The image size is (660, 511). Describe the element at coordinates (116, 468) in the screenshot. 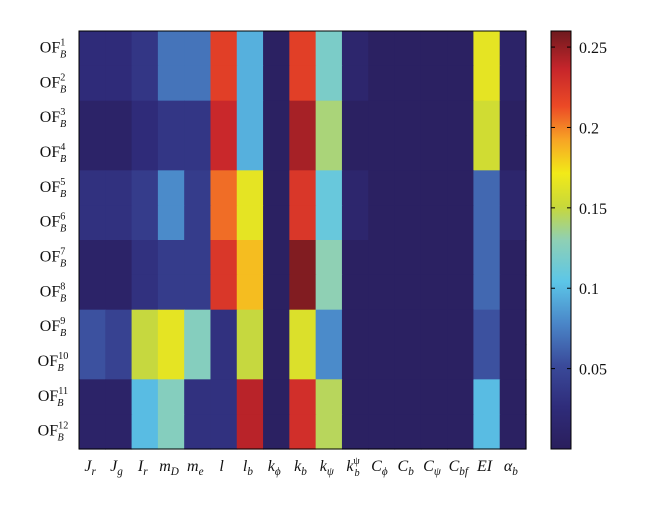

I see `column-label: Jg` at that location.